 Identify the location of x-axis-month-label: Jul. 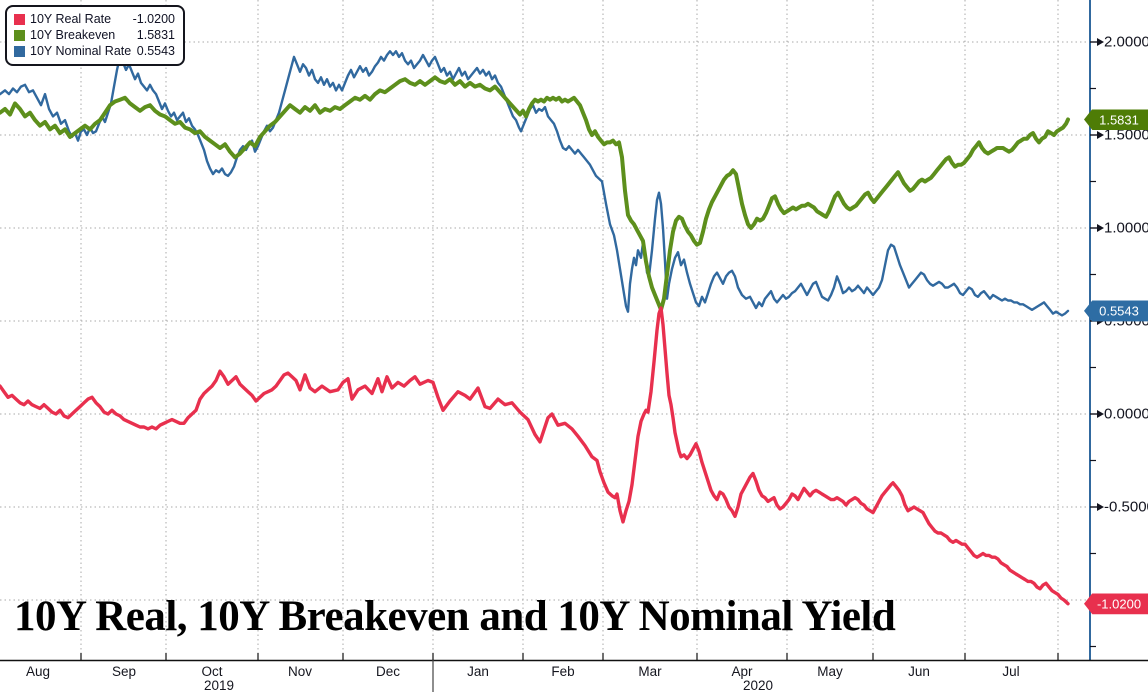
(1011, 671).